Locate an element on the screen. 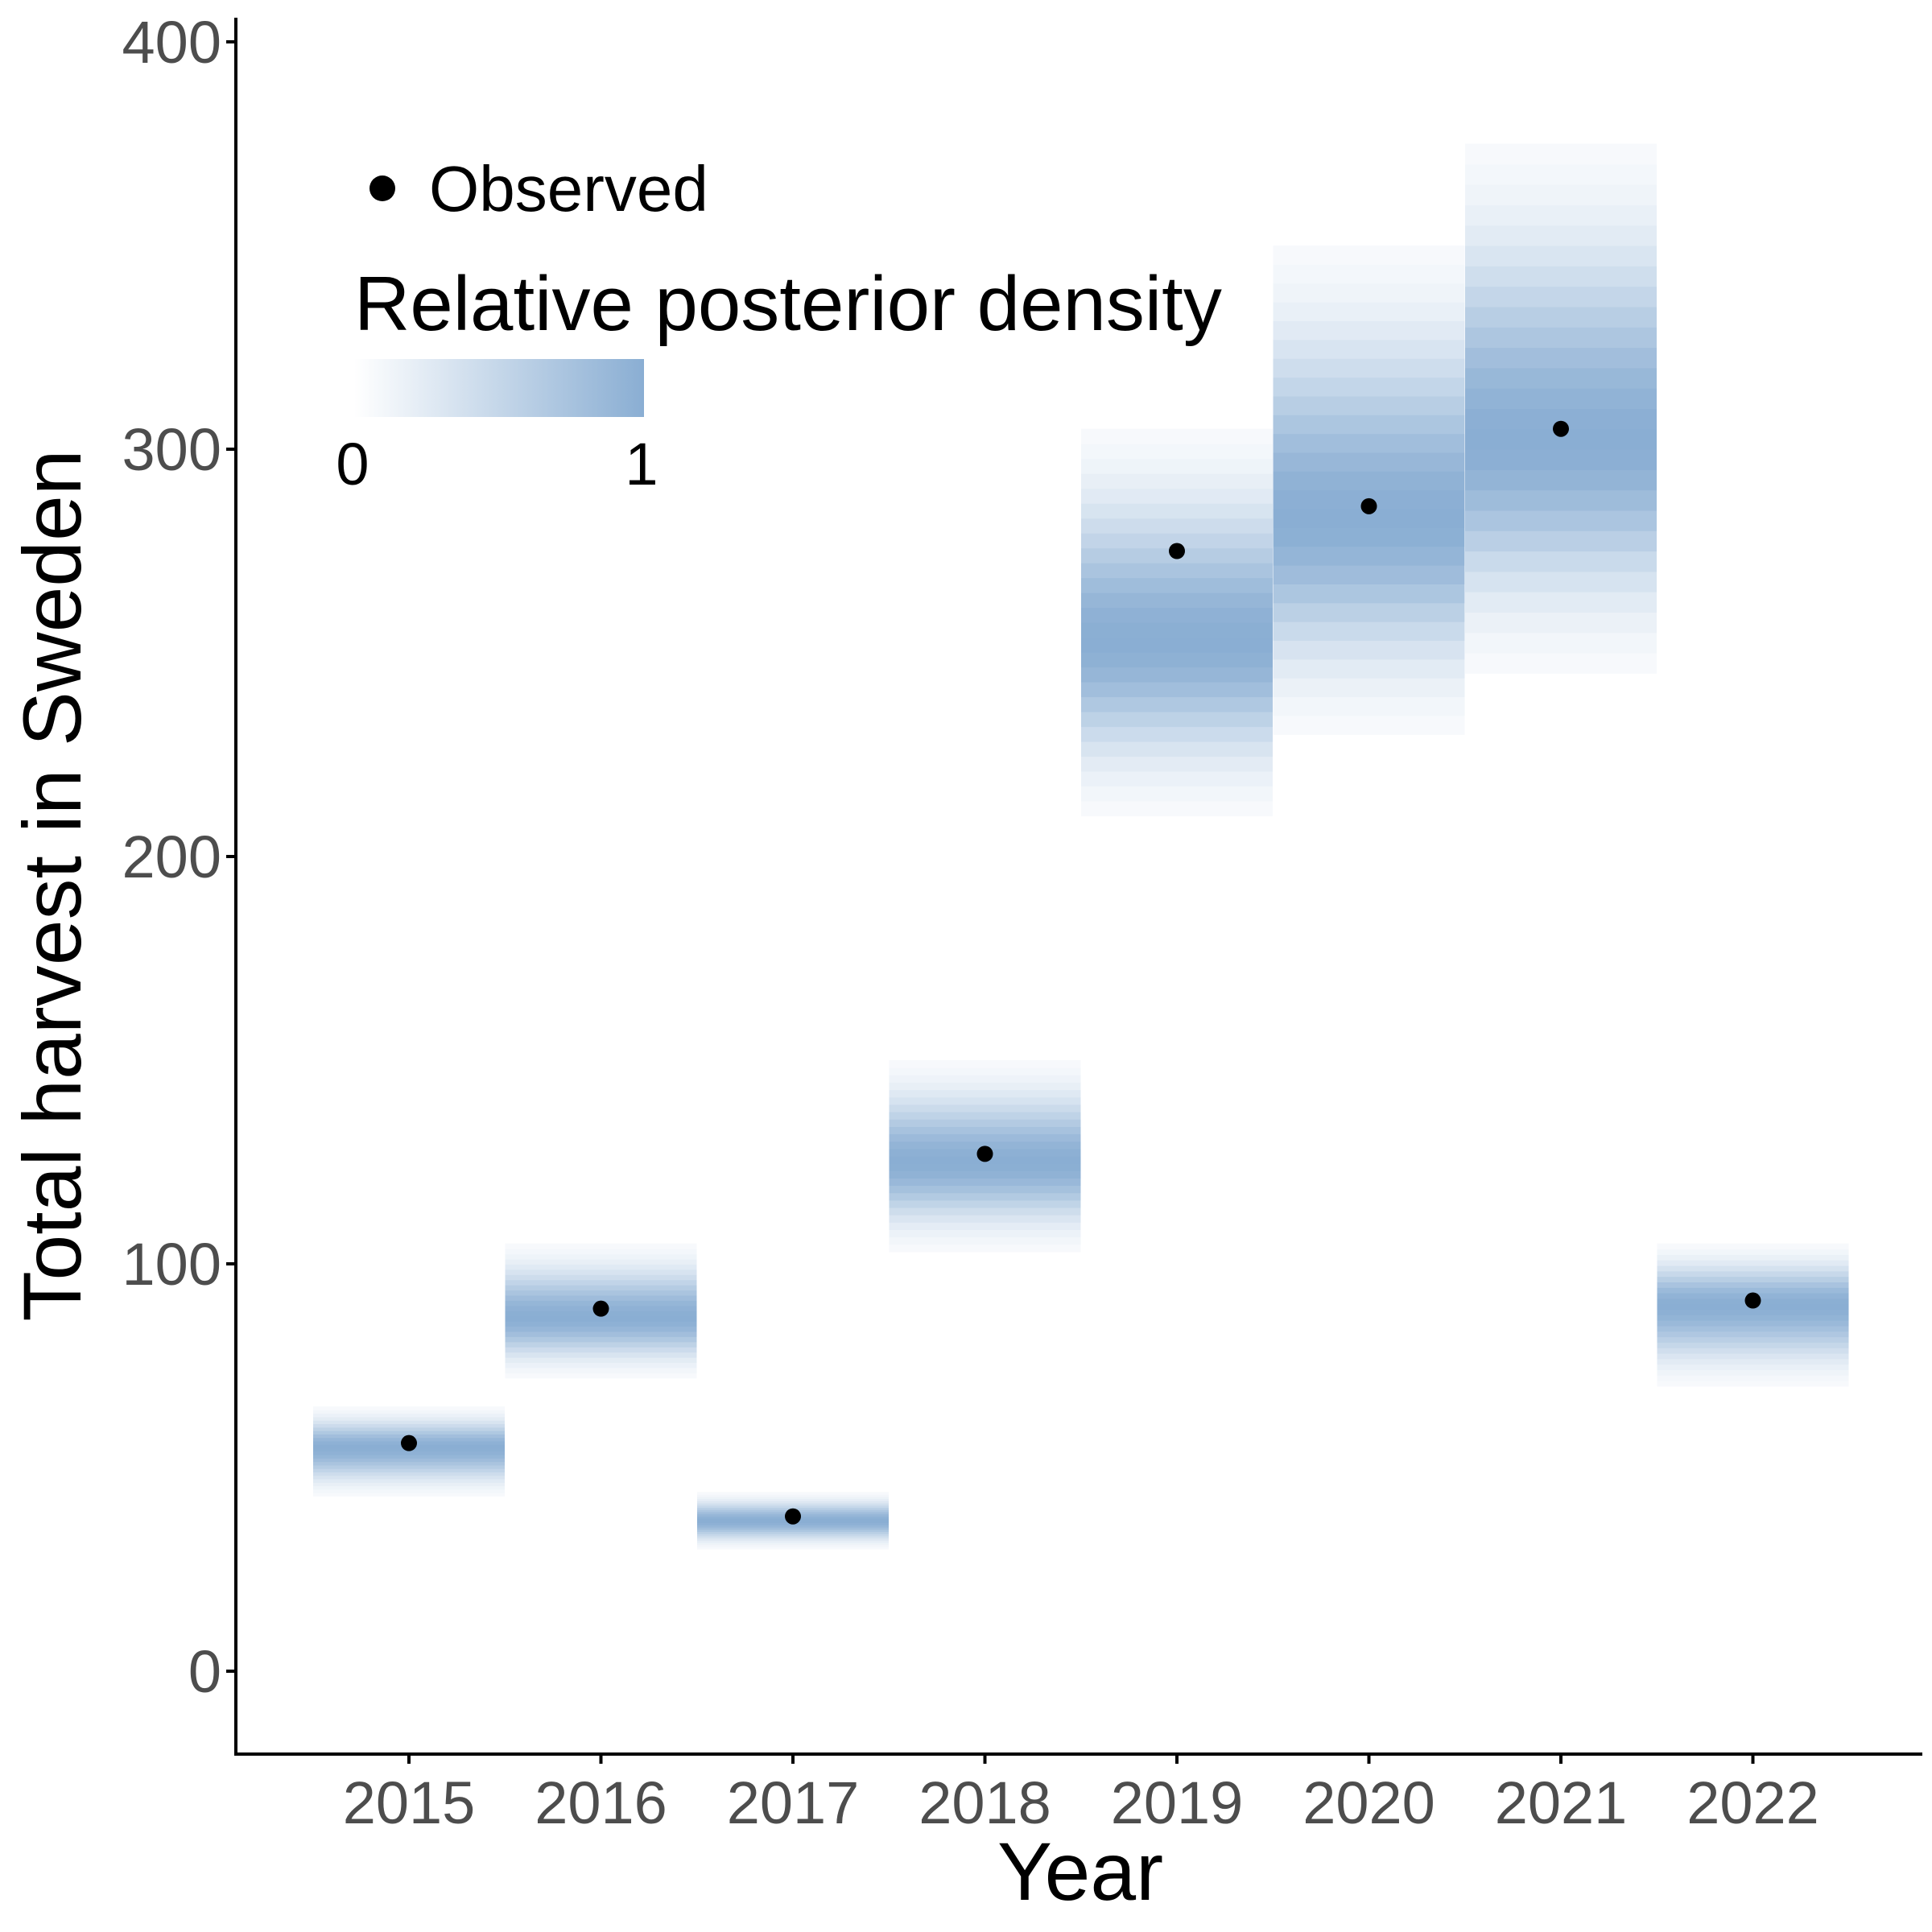 Image resolution: width=1932 pixels, height=1932 pixels. y-tick-label: 300 is located at coordinates (171, 449).